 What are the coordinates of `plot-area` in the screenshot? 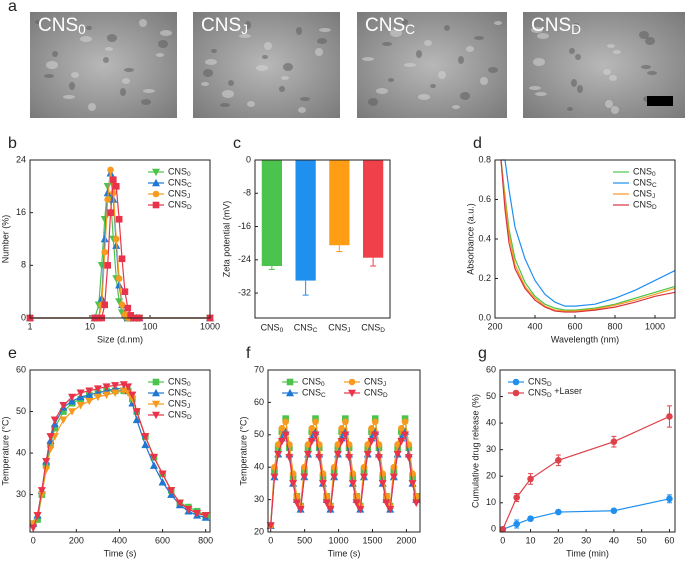 It's located at (343, 472).